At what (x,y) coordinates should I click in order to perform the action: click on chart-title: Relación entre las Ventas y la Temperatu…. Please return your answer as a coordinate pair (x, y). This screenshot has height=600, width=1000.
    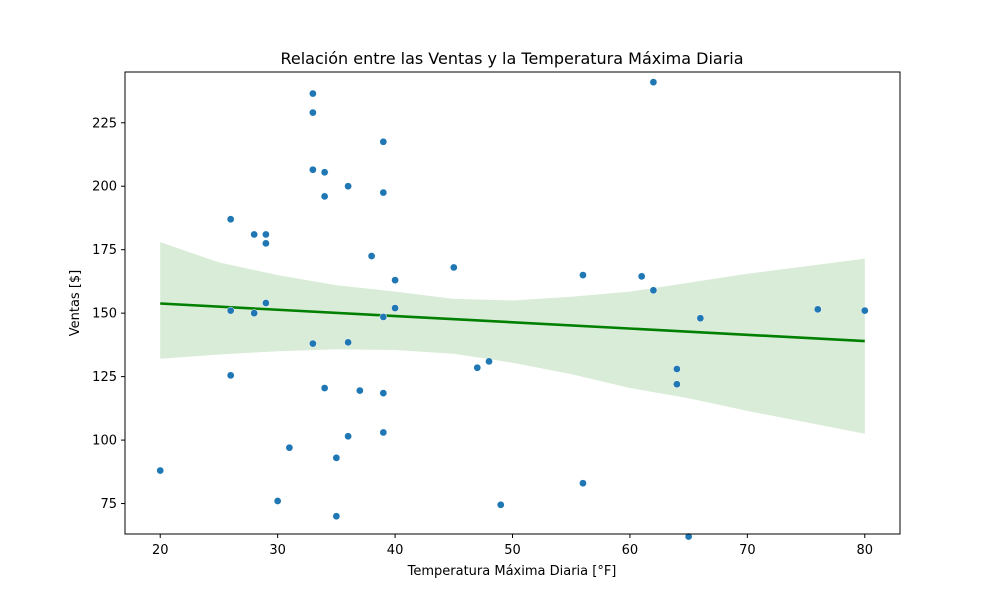
    Looking at the image, I should click on (511, 58).